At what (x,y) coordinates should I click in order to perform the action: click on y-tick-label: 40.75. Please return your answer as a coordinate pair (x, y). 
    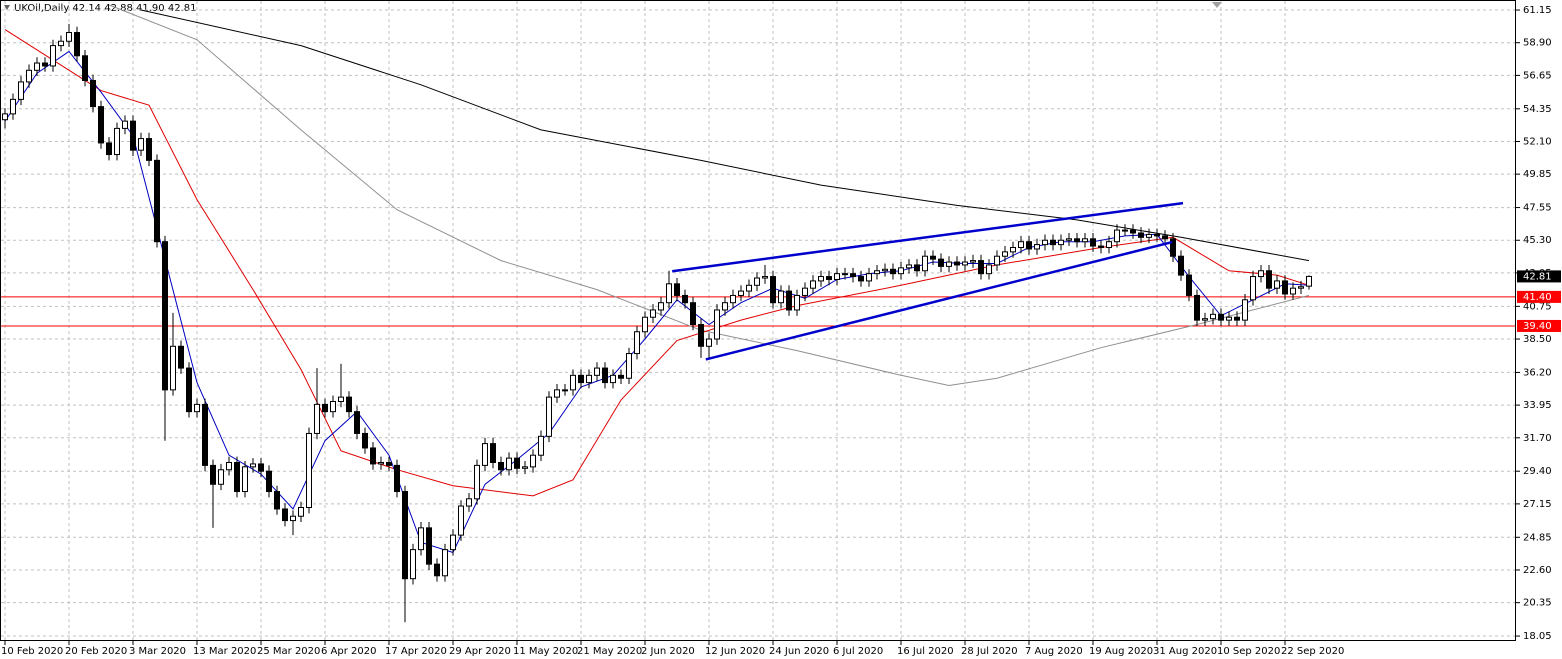
    Looking at the image, I should click on (1537, 306).